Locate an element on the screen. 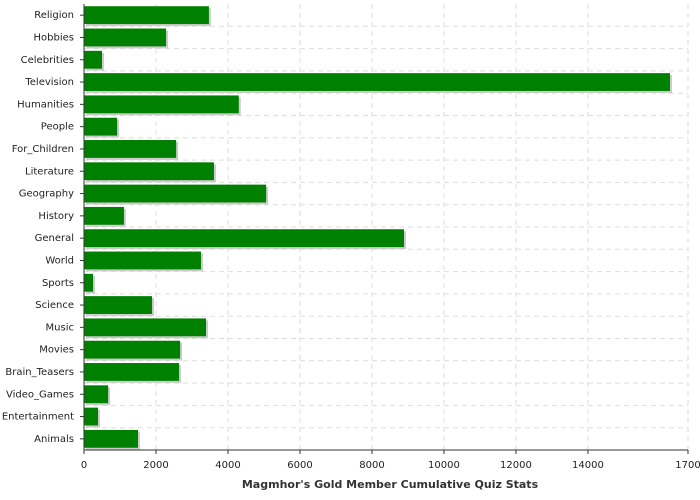 The image size is (700, 500). x-tick-label: 6000 is located at coordinates (299, 465).